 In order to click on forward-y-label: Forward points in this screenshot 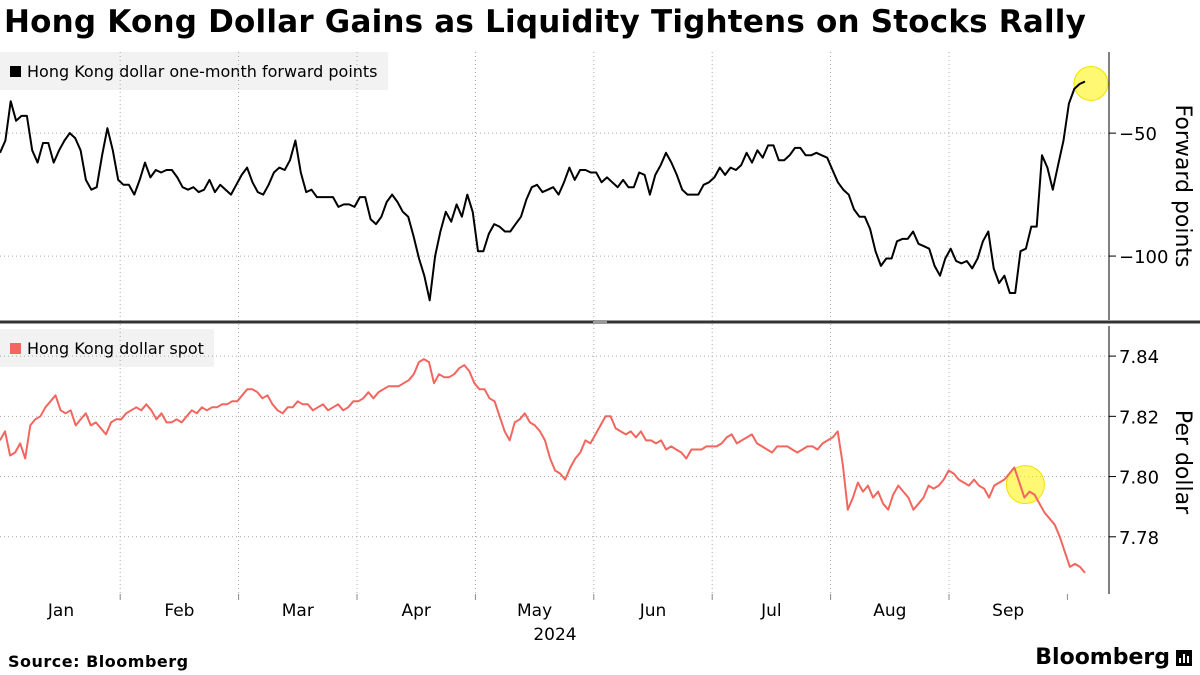, I will do `click(1182, 185)`.